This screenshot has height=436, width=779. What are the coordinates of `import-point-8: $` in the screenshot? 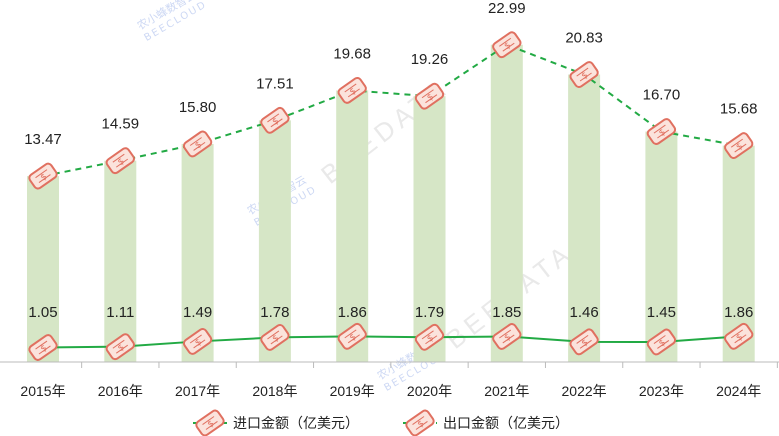 It's located at (661, 342).